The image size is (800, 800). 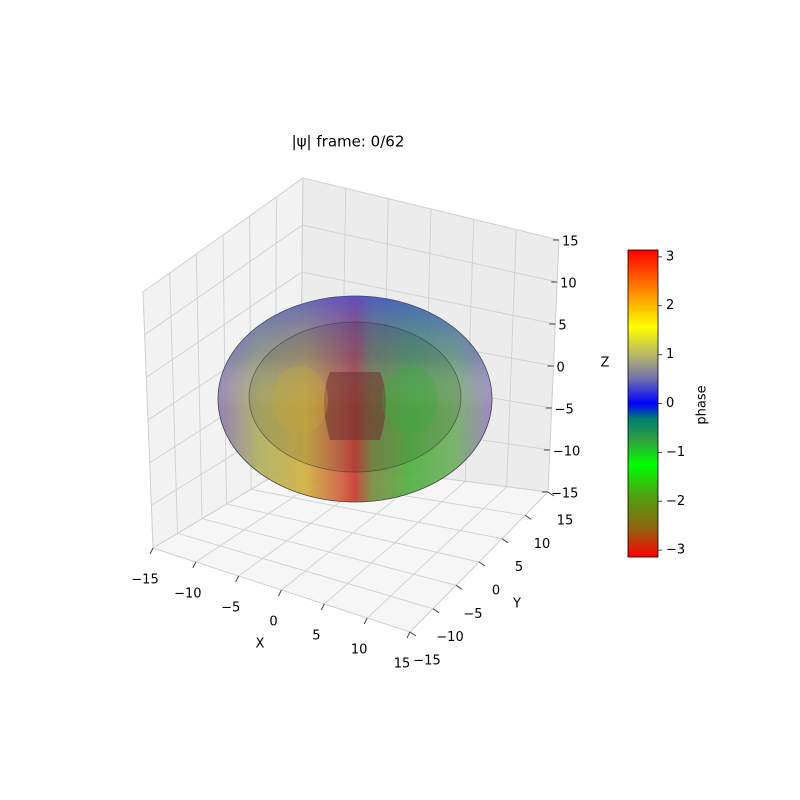 I want to click on colorbar-tick-label: 2, so click(x=670, y=305).